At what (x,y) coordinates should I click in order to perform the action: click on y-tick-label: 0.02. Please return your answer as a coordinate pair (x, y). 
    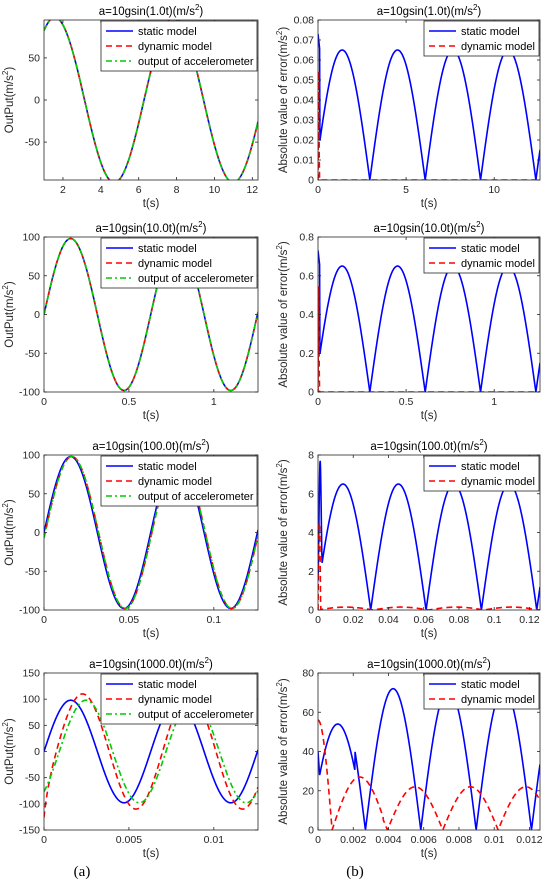
    Looking at the image, I should click on (304, 141).